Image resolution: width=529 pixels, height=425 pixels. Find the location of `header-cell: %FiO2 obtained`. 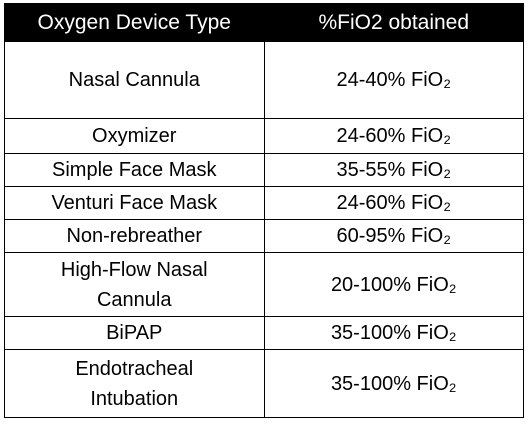

header-cell: %FiO2 obtained is located at coordinates (393, 22).